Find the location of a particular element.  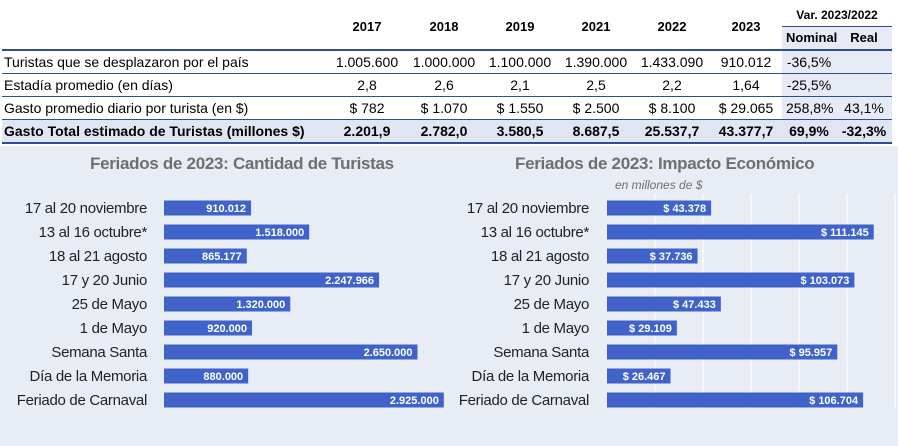

cell: 2.201,9 is located at coordinates (367, 131).